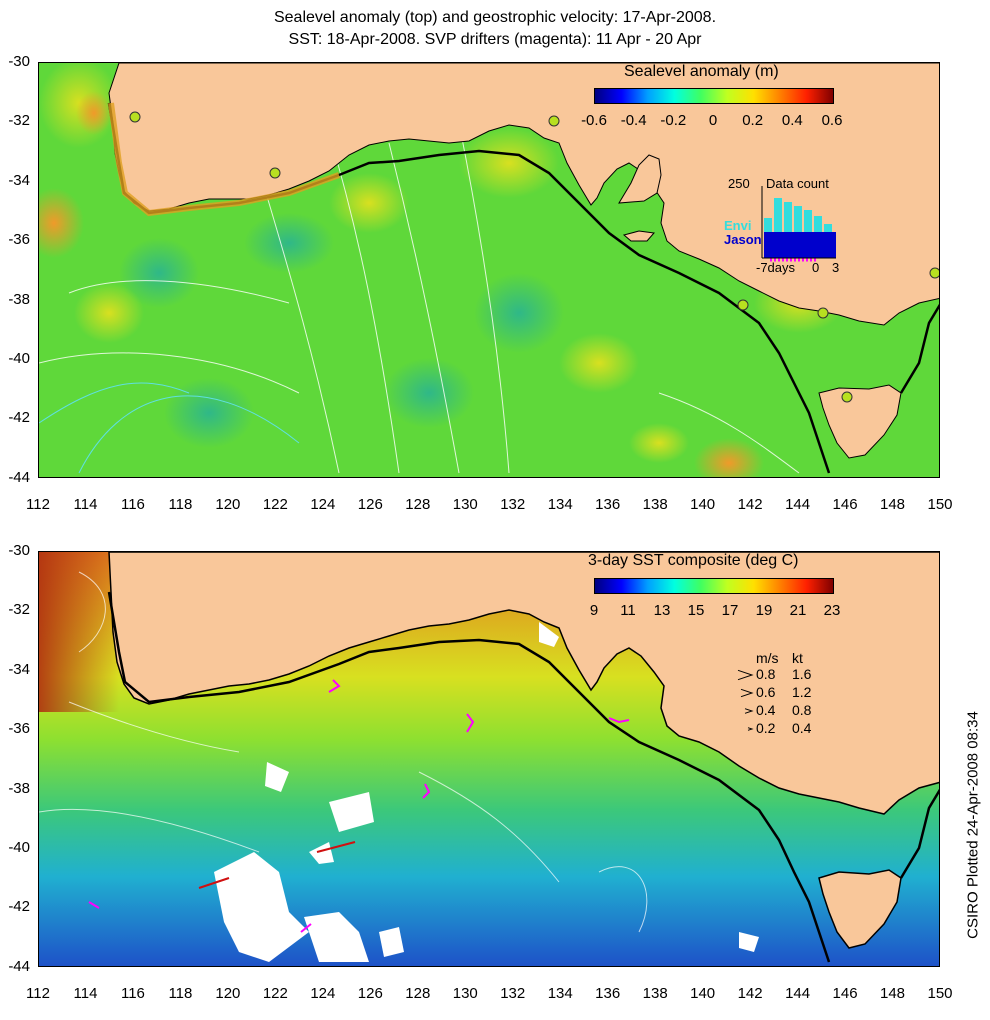 The width and height of the screenshot is (990, 1020). Describe the element at coordinates (766, 674) in the screenshot. I see `velocity-ms-value: 0.8` at that location.